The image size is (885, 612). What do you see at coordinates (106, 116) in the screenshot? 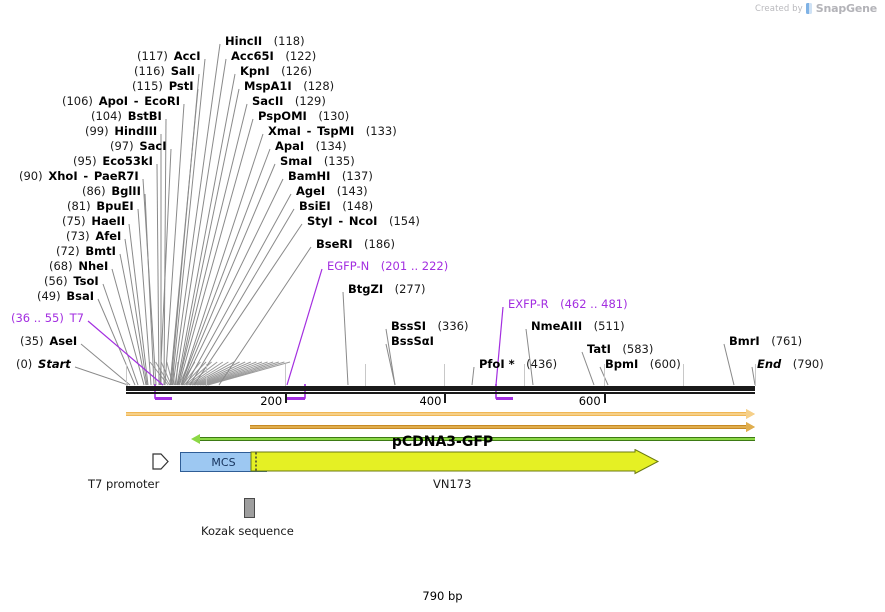
I see `enzyme-position: (104)` at bounding box center [106, 116].